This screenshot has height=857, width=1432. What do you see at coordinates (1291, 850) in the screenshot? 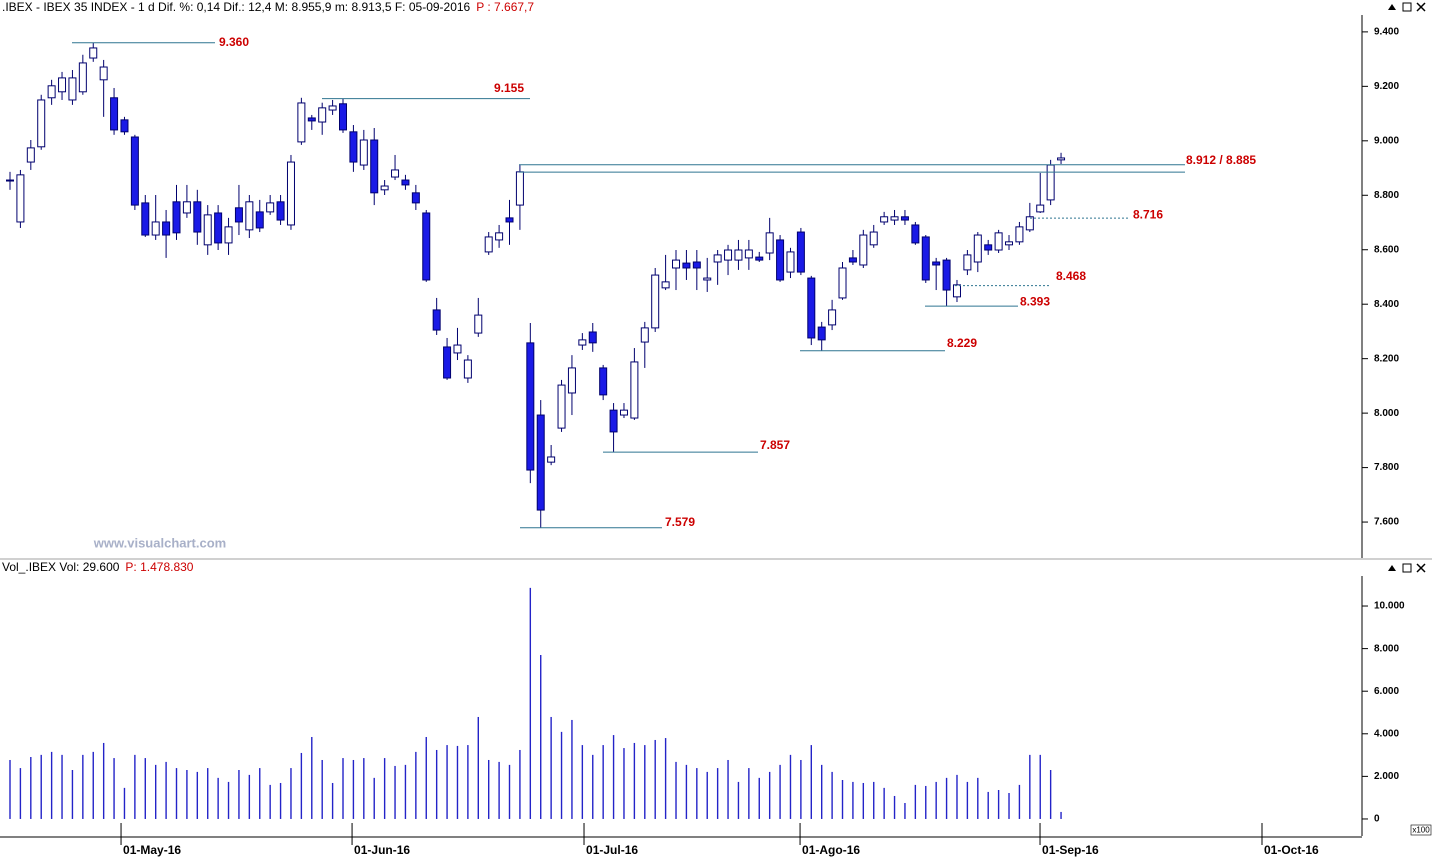
I see `x-tick-label: 01-Oct-16` at bounding box center [1291, 850].